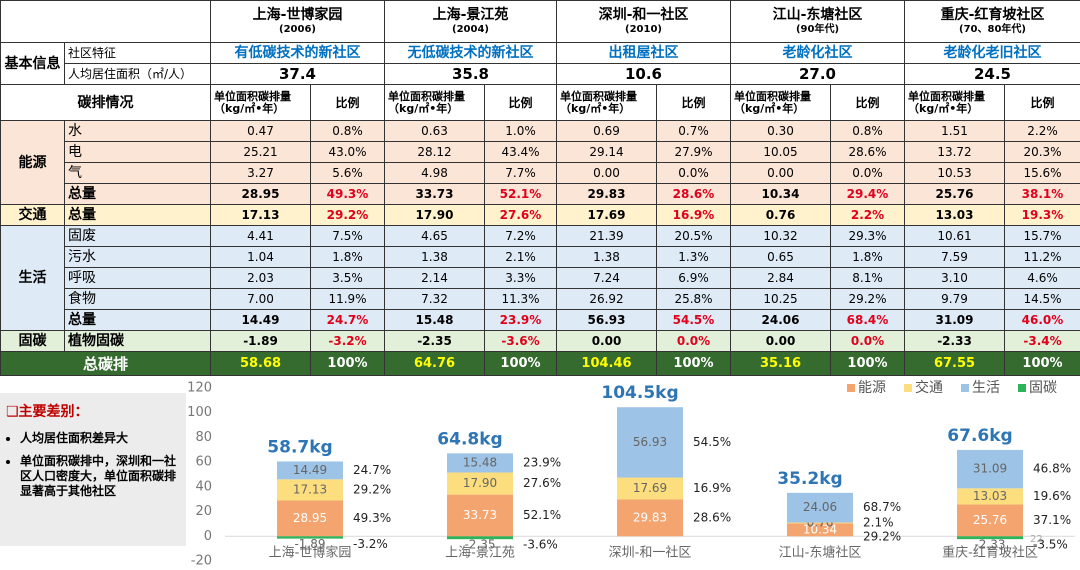 This screenshot has height=570, width=1080. I want to click on segment-label: 10.34, so click(820, 529).